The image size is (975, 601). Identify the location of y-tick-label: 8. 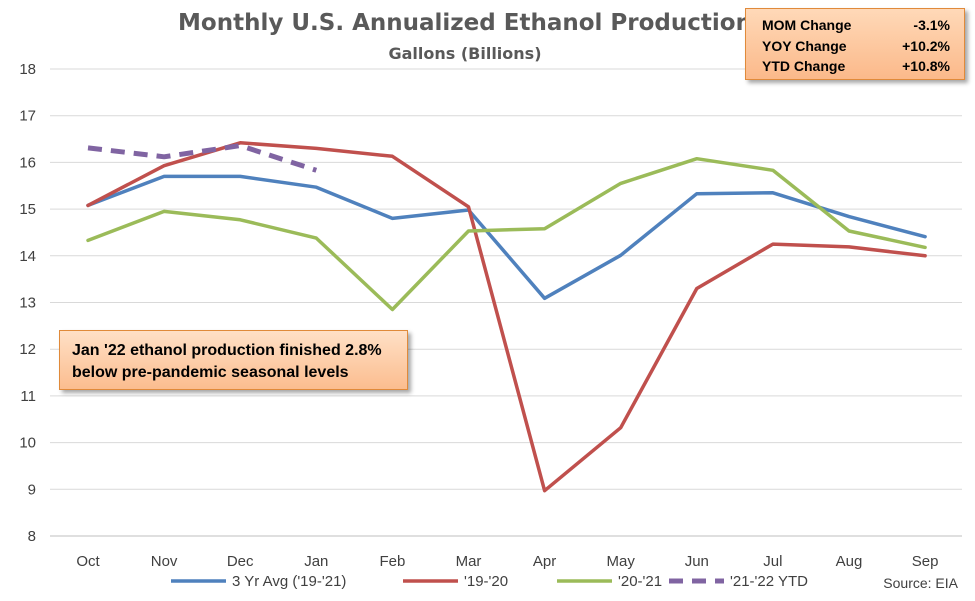
(32, 536).